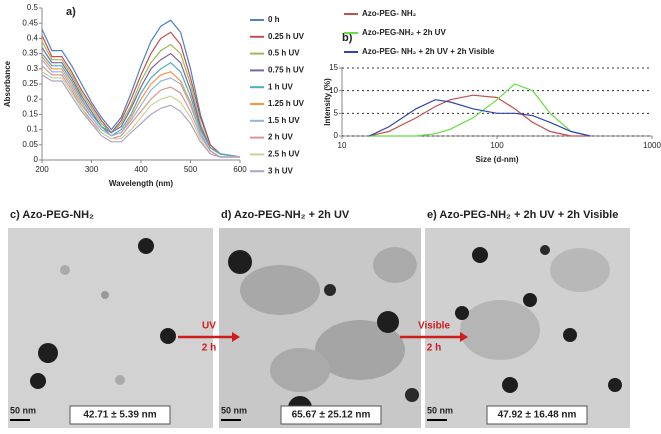  I want to click on x-tick-label: 200, so click(42, 169).